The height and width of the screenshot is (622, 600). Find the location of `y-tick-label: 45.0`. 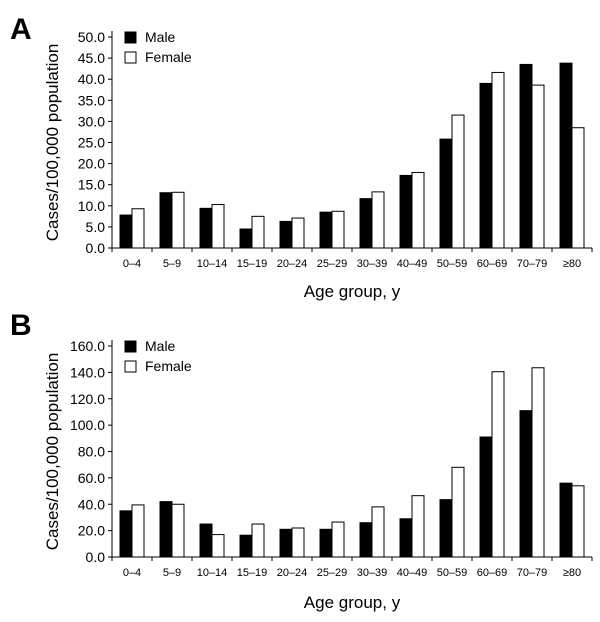

y-tick-label: 45.0 is located at coordinates (91, 58).